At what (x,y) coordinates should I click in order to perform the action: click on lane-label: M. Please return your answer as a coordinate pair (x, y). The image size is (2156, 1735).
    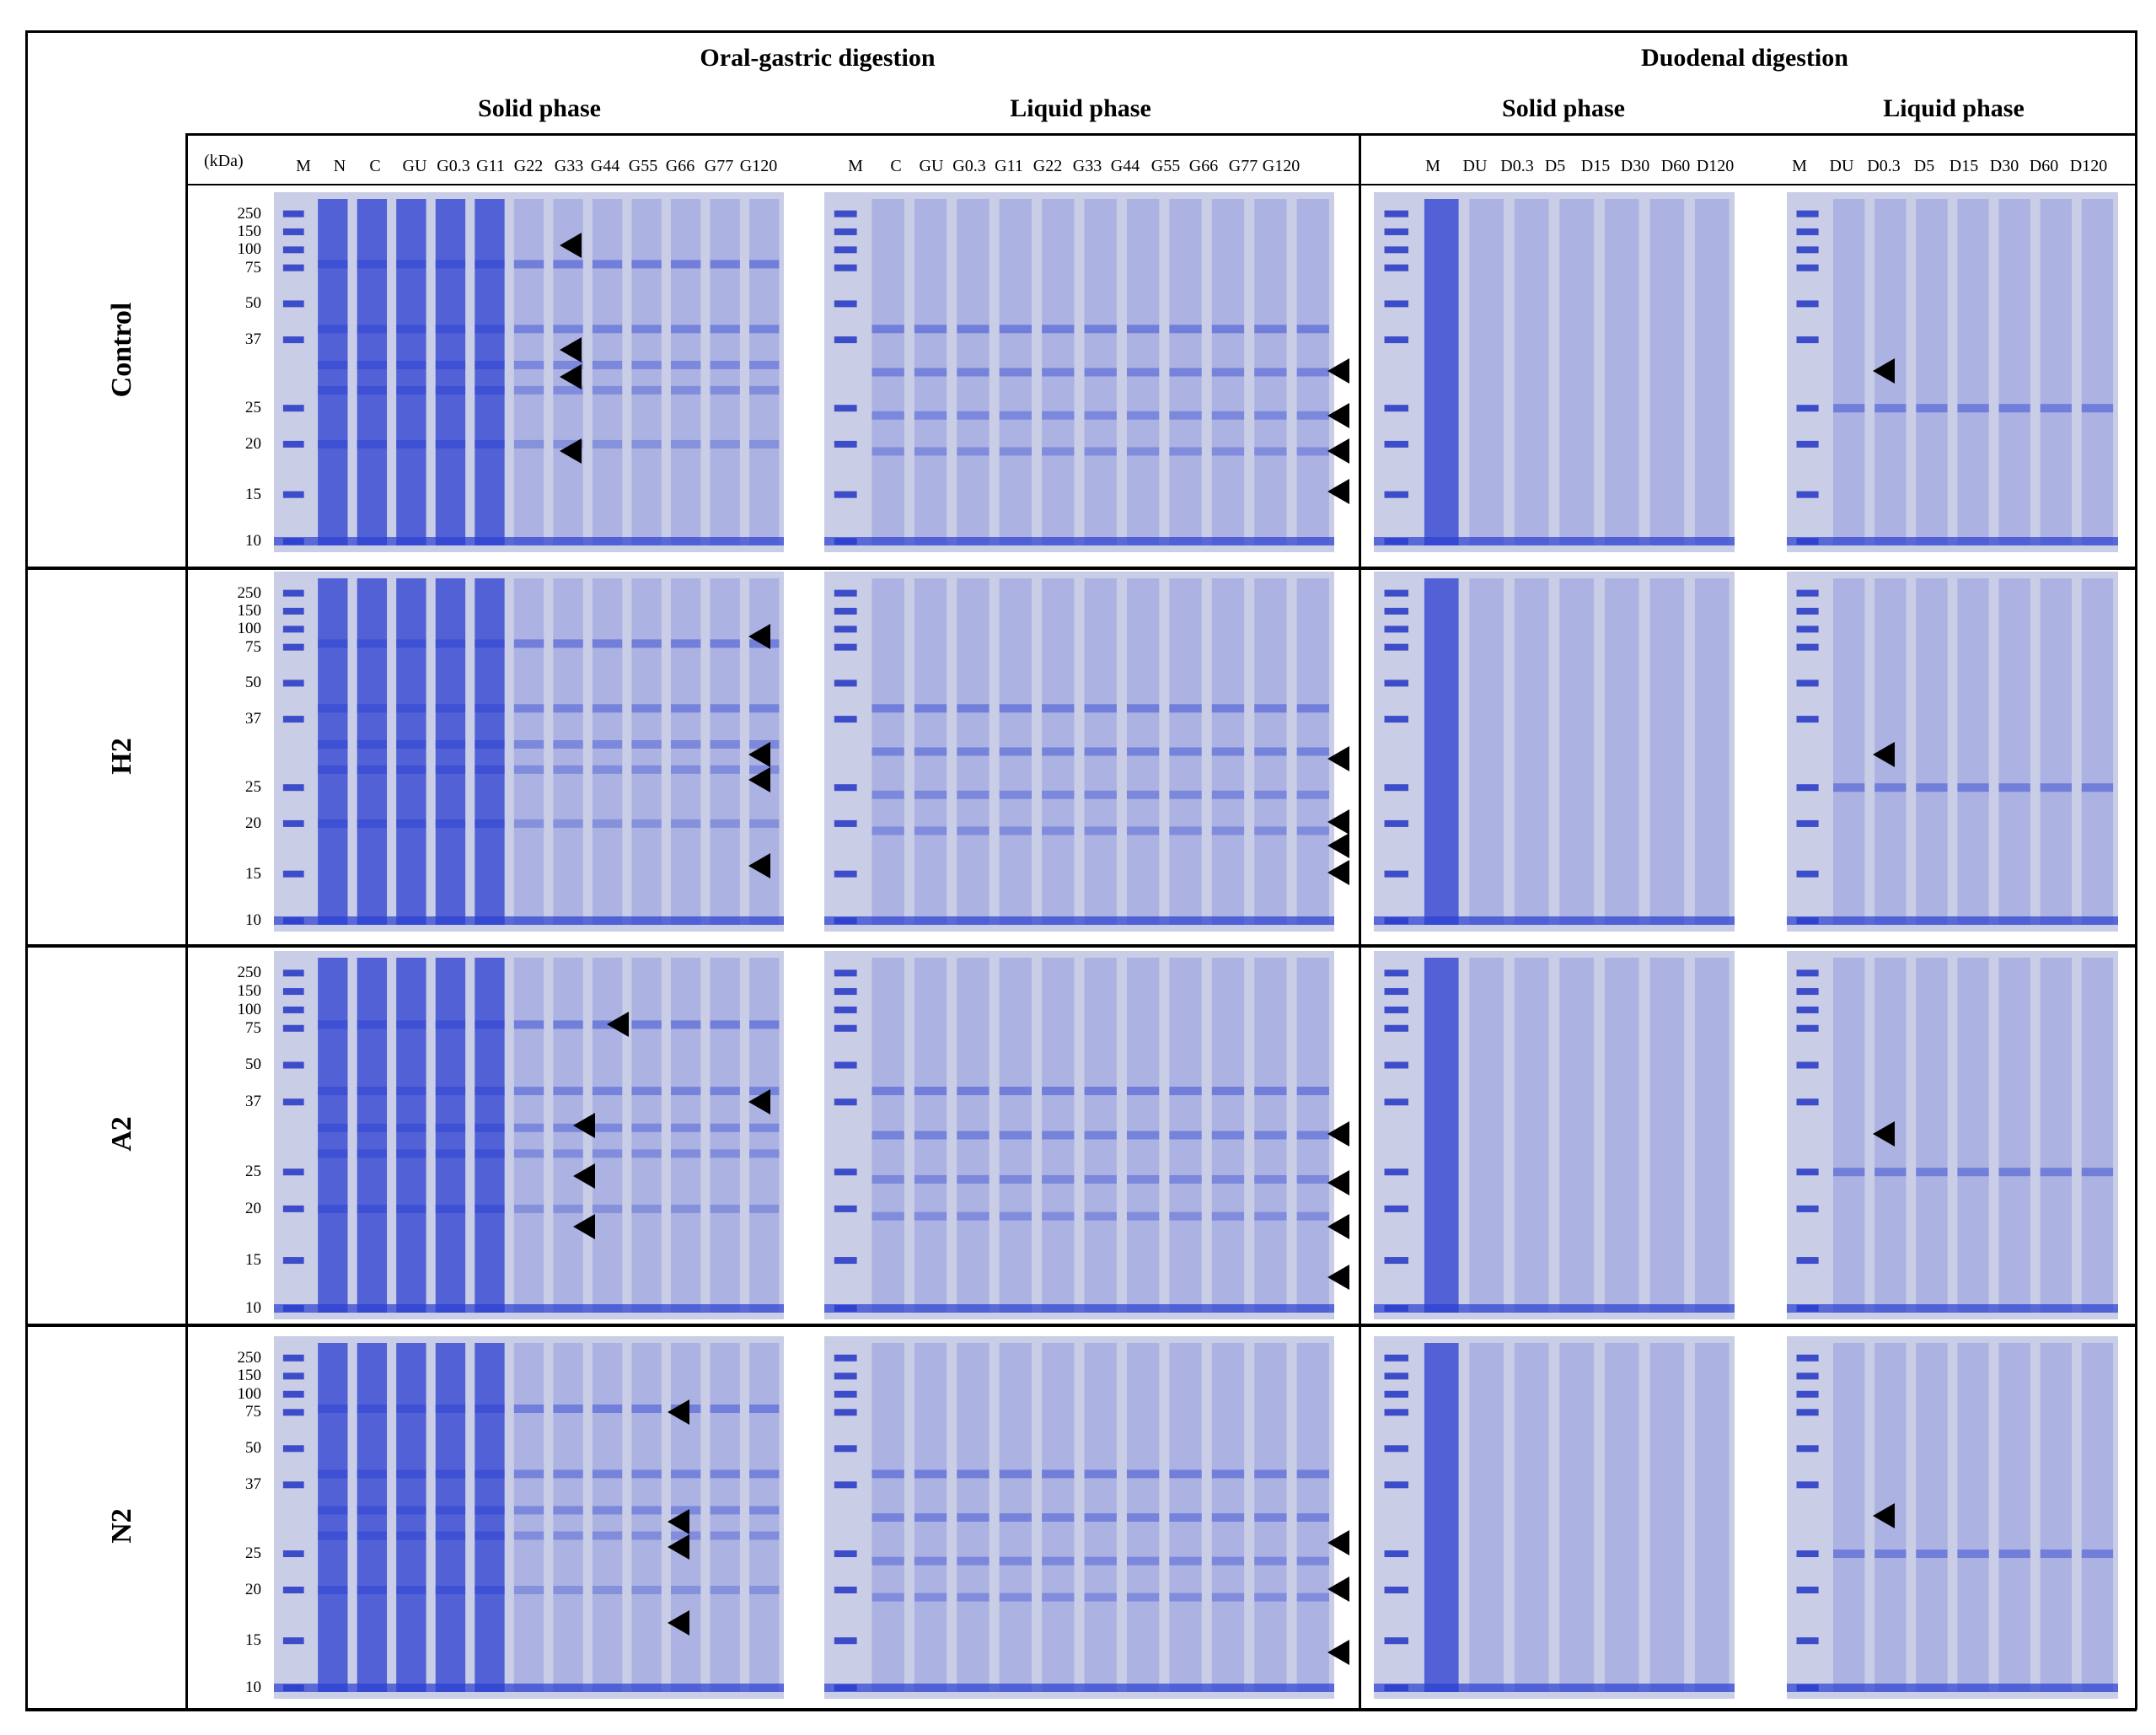
    Looking at the image, I should click on (855, 166).